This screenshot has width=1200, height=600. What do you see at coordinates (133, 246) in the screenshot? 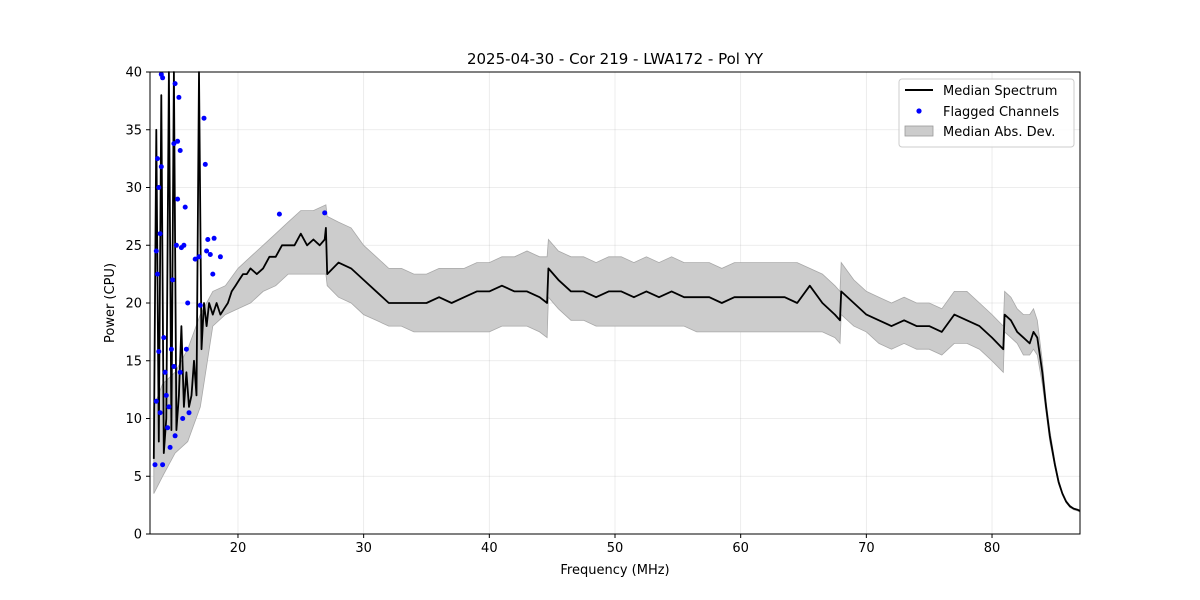
I see `y-tick-label: 25` at bounding box center [133, 246].